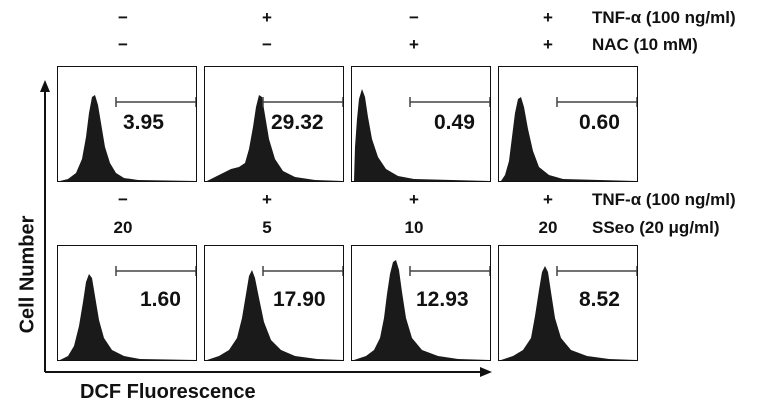 The image size is (773, 408). I want to click on top-cond-r1: TNF-α (100 ng/ml), so click(664, 17).